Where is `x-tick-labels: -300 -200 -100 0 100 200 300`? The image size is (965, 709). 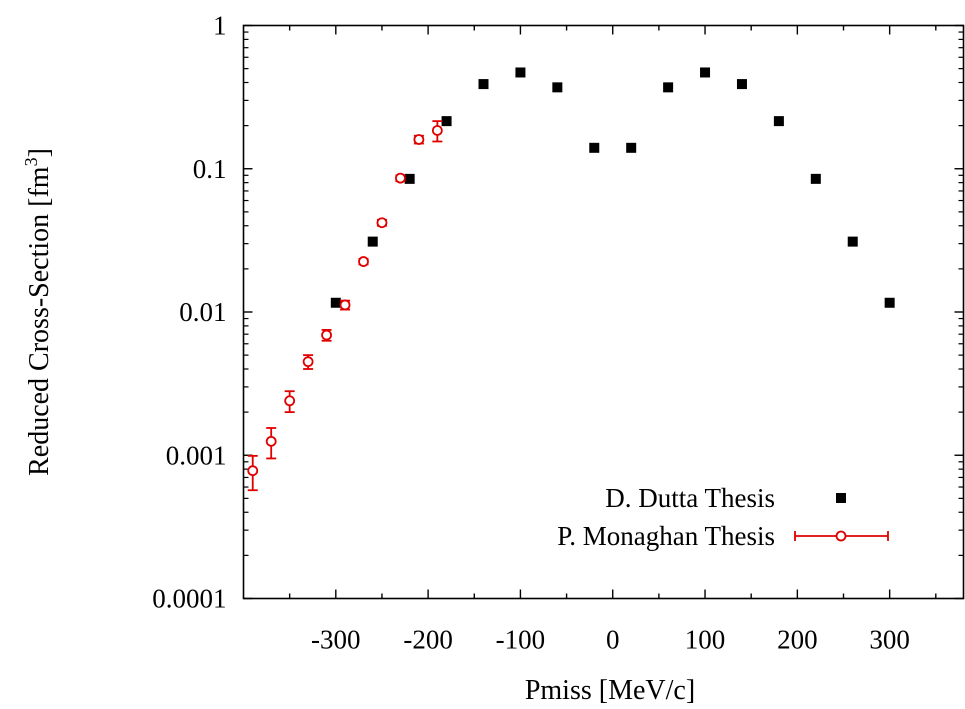 x-tick-labels: -300 -200 -100 0 100 200 300 is located at coordinates (610, 640).